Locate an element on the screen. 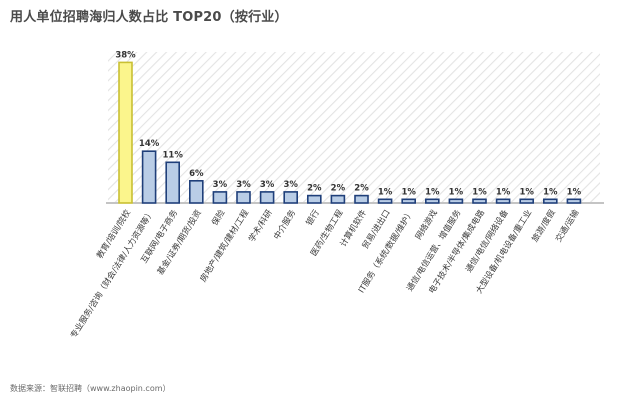 The width and height of the screenshot is (640, 400). value-label-13: 1% is located at coordinates (408, 192).